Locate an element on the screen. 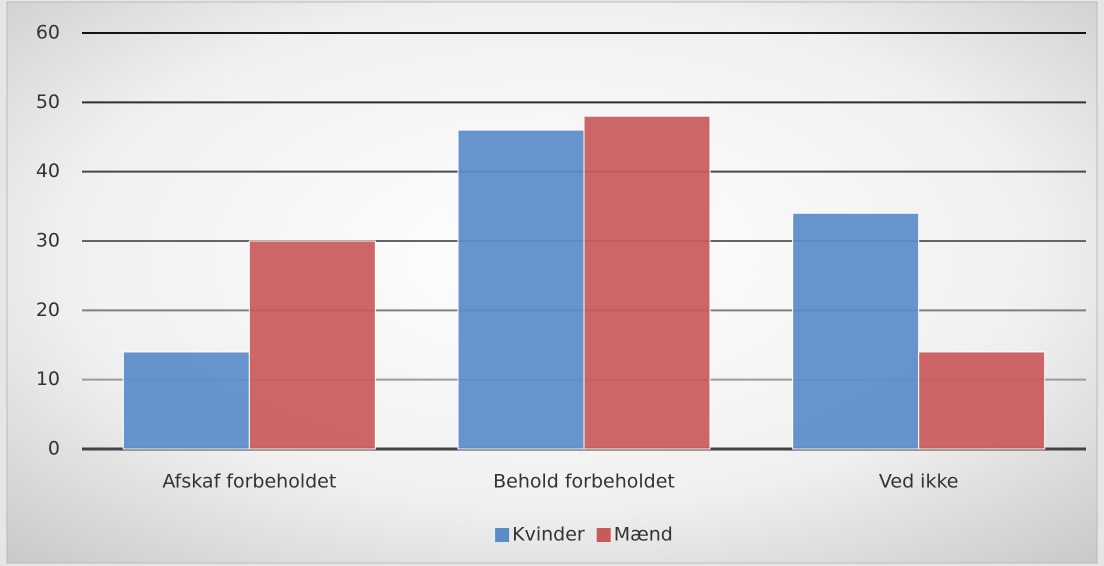  x-tick-label: Ved ikke is located at coordinates (919, 482).